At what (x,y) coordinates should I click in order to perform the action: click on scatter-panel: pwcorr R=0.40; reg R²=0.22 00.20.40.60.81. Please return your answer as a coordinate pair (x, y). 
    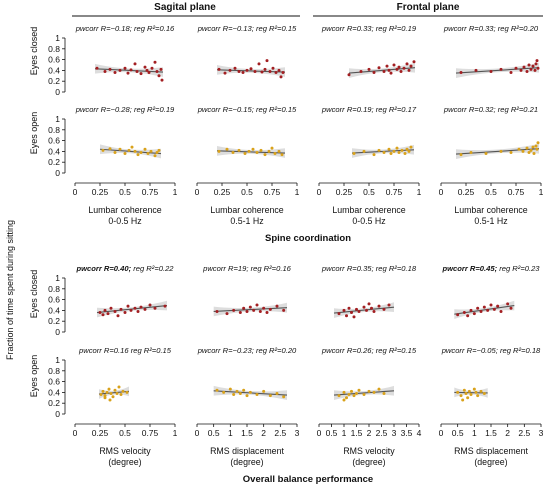
    Looking at the image, I should click on (111, 300).